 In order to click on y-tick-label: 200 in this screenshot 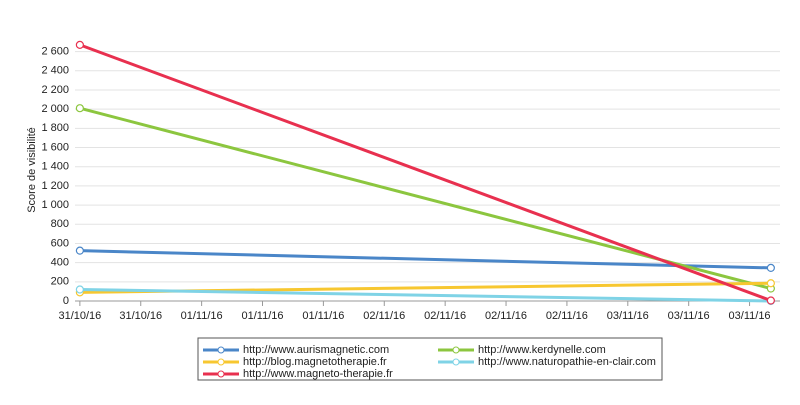, I will do `click(60, 282)`.